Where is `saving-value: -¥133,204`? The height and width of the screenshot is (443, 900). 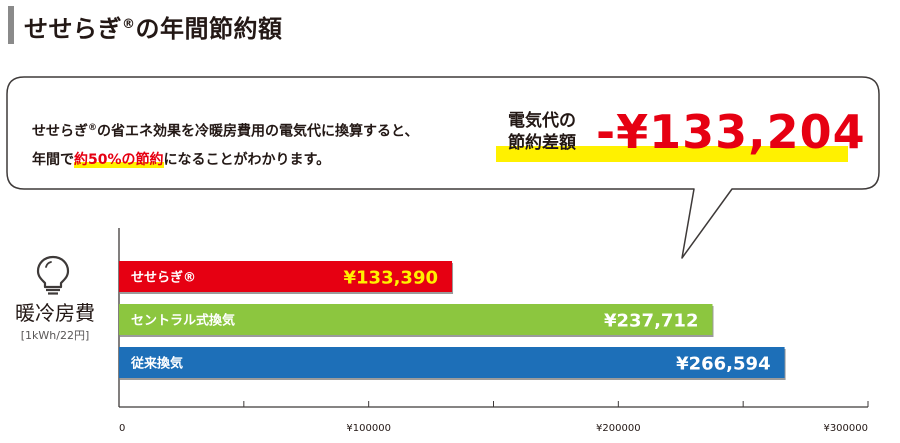
saving-value: -¥133,204 is located at coordinates (731, 132).